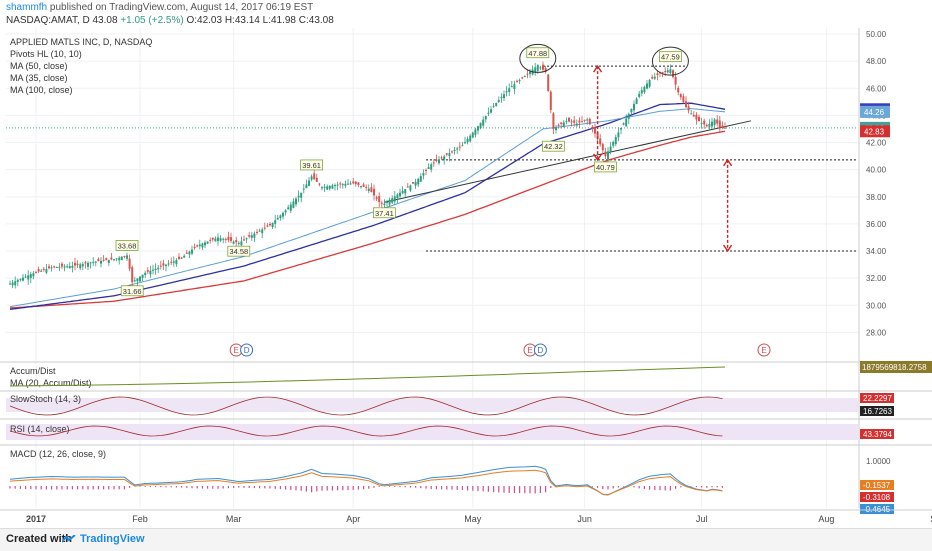 The width and height of the screenshot is (932, 551). What do you see at coordinates (702, 519) in the screenshot?
I see `x-tick-label: Jul` at bounding box center [702, 519].